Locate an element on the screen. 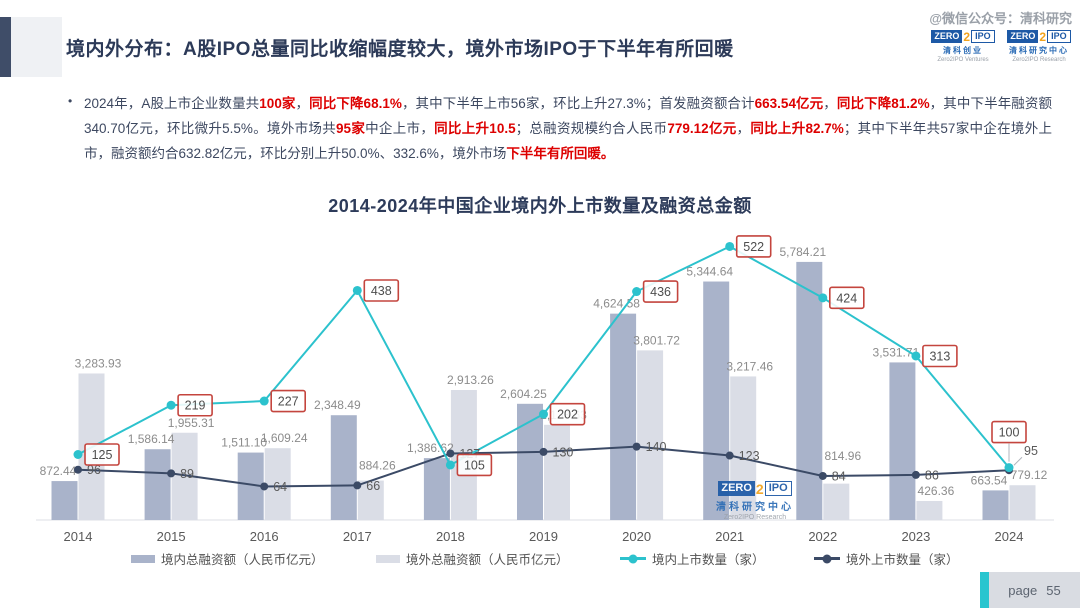  line-label-domestic-2018: 105 is located at coordinates (474, 465).